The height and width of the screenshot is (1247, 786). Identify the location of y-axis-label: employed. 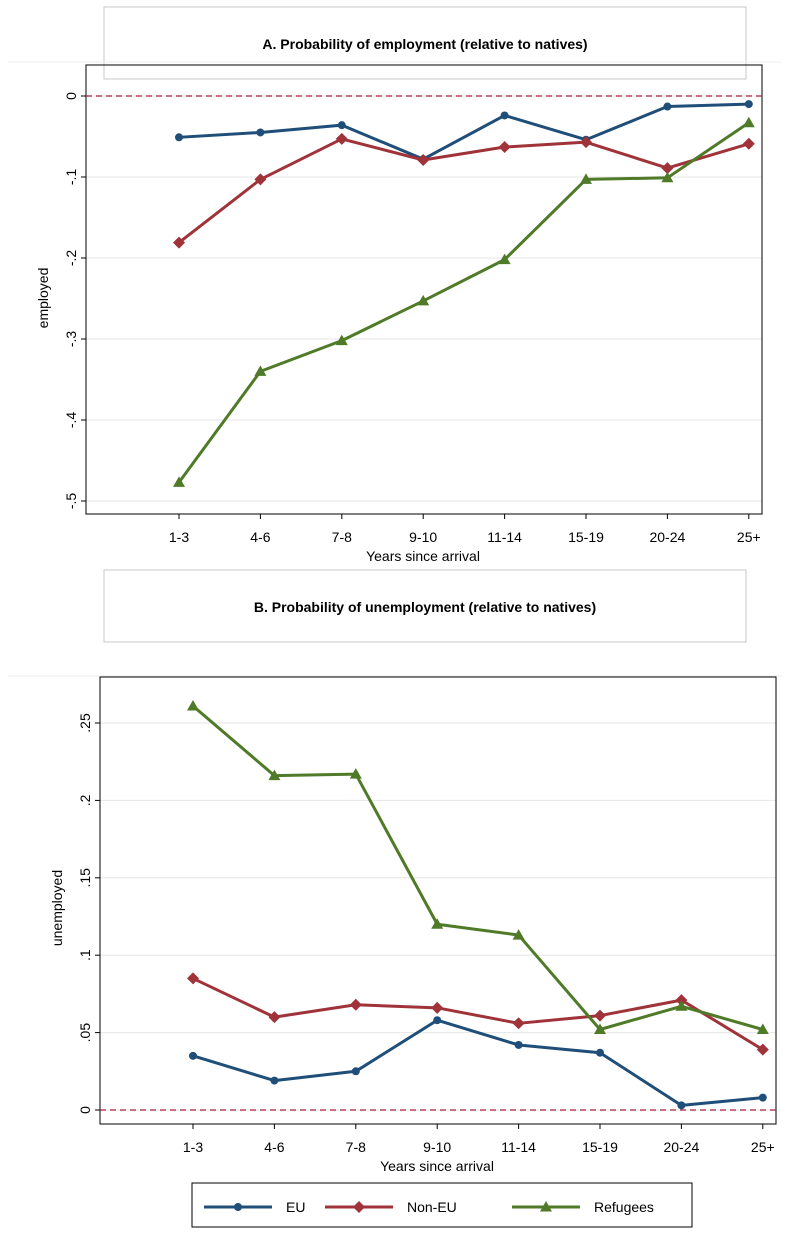
(43, 298).